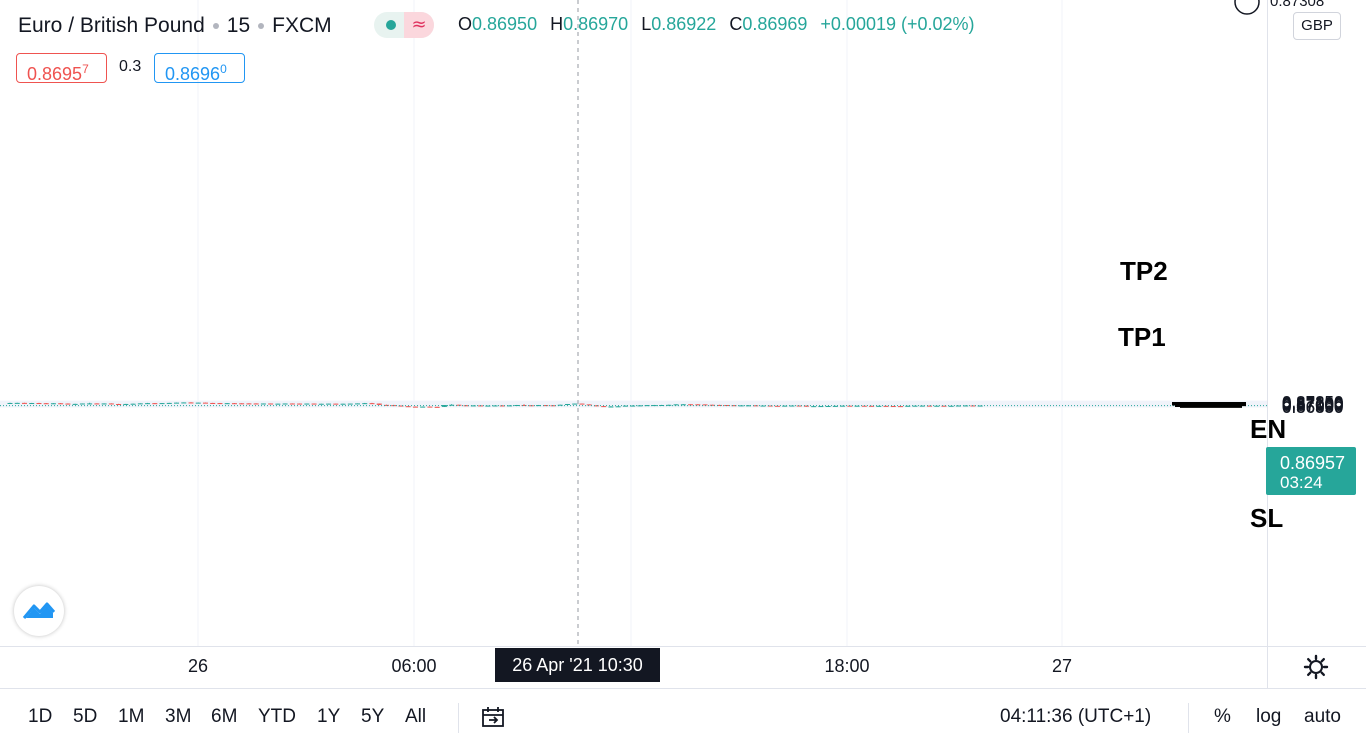 This screenshot has width=1366, height=747. What do you see at coordinates (224, 716) in the screenshot?
I see `range-button-6m: 6M` at bounding box center [224, 716].